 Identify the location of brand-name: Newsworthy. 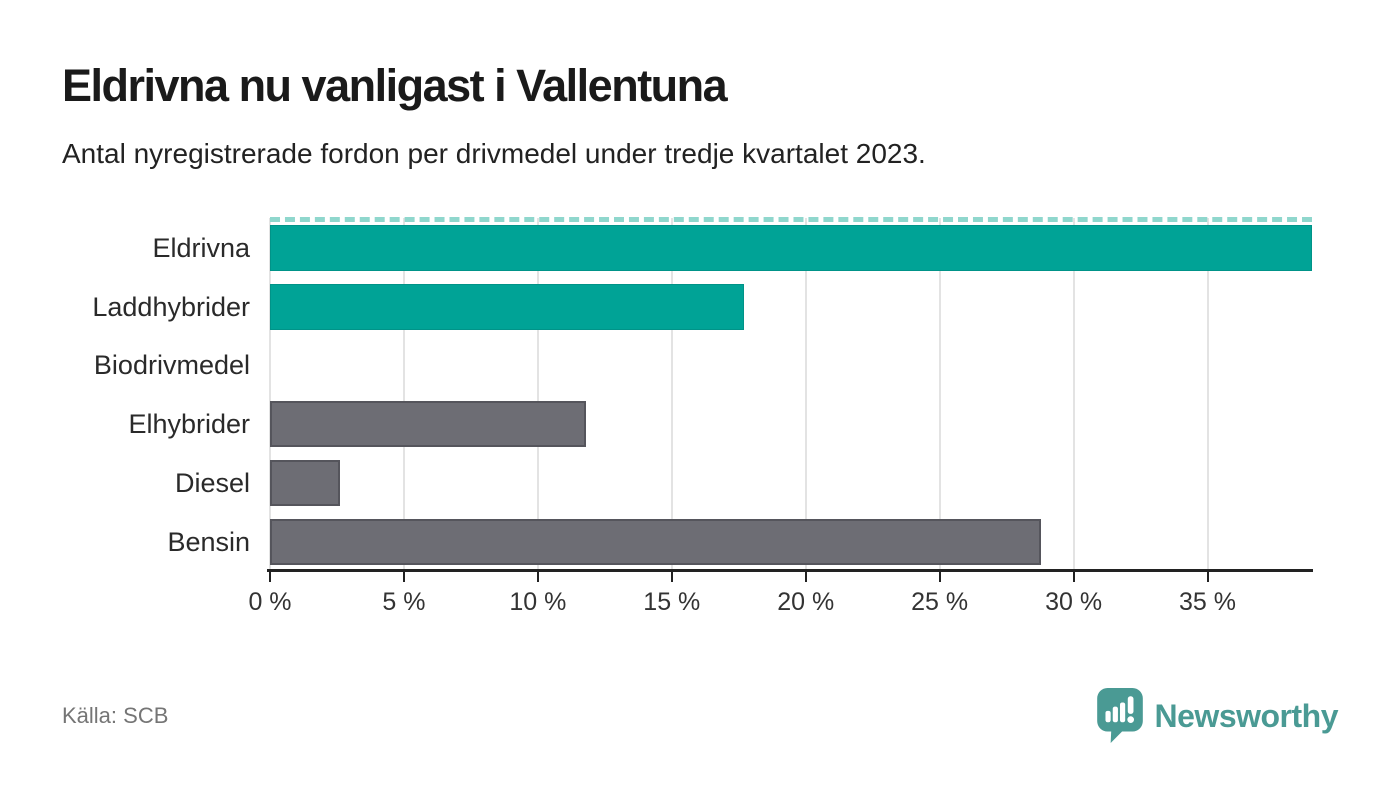
(1246, 715).